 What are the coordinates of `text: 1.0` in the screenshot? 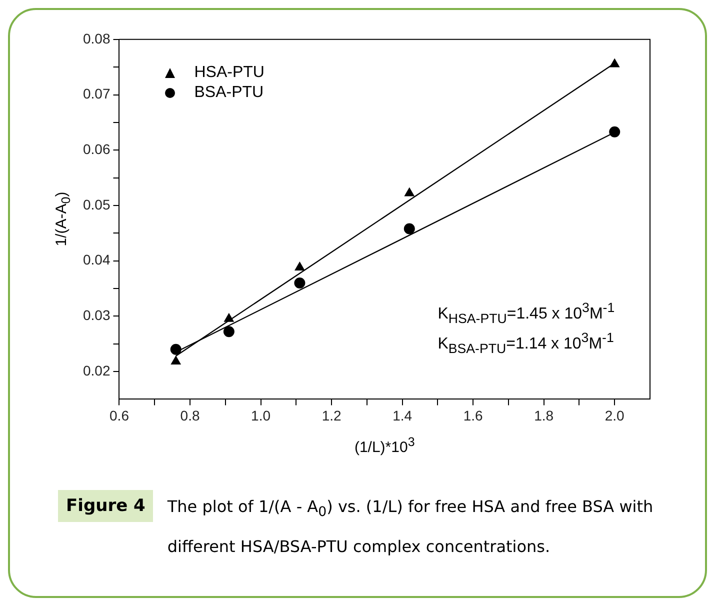 It's located at (261, 415).